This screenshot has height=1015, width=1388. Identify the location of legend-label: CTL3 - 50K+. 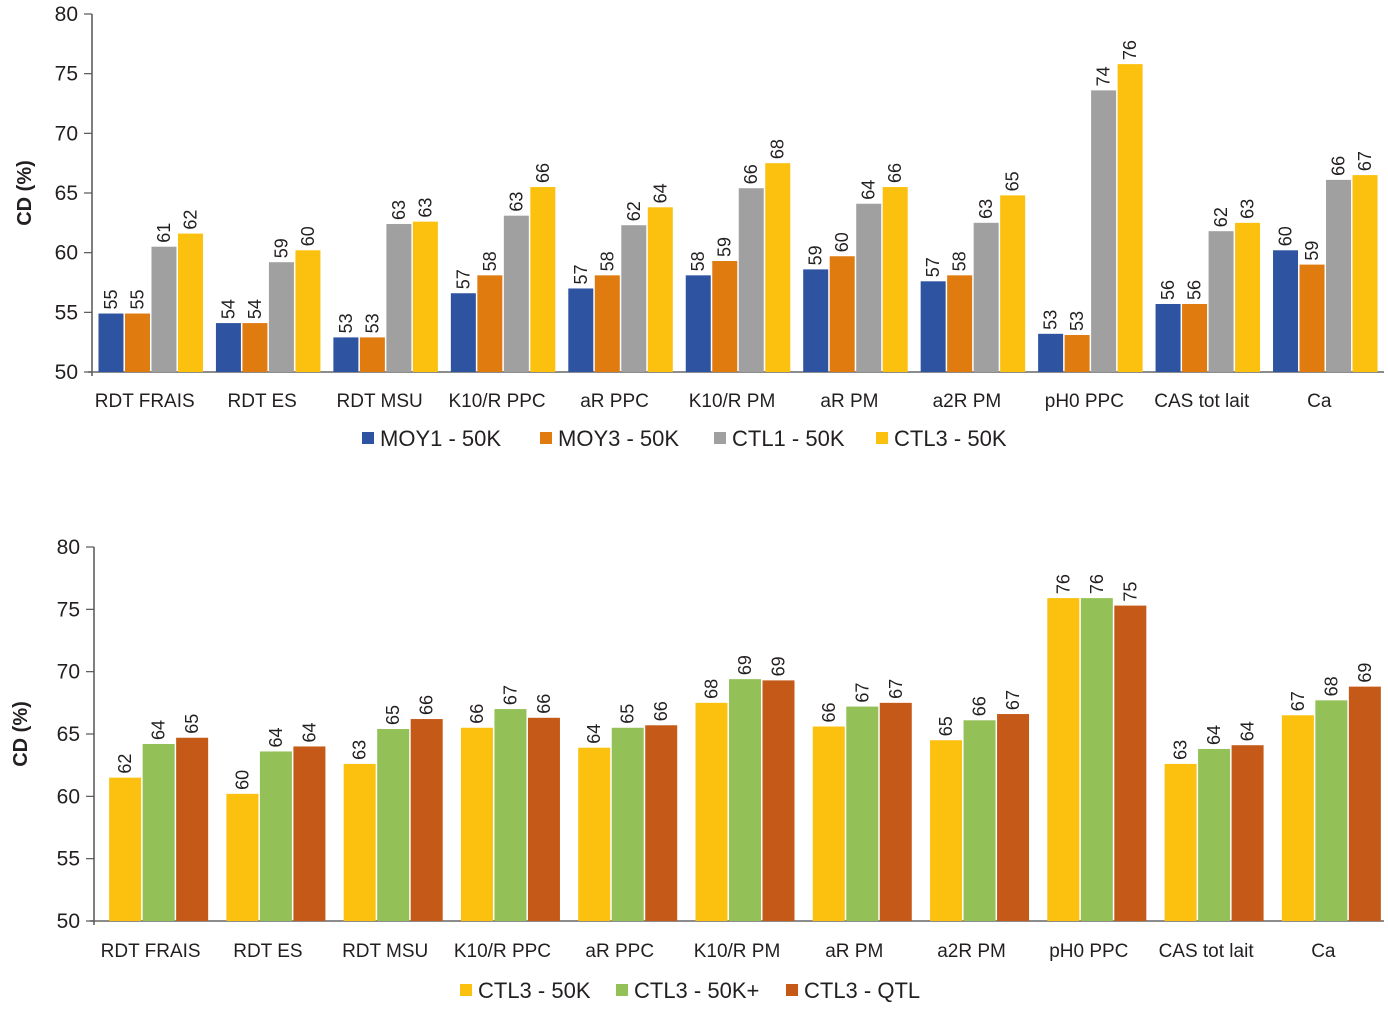
(696, 990).